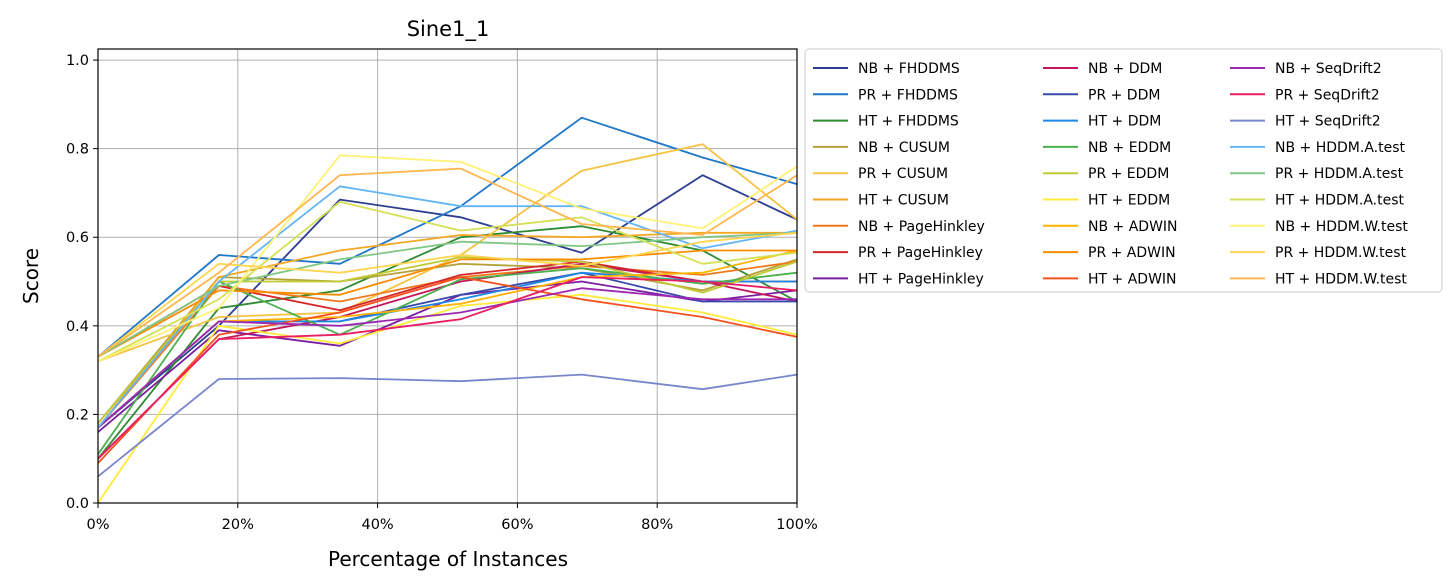 This screenshot has width=1455, height=588. What do you see at coordinates (1128, 174) in the screenshot?
I see `legend-label: PR + EDDM` at bounding box center [1128, 174].